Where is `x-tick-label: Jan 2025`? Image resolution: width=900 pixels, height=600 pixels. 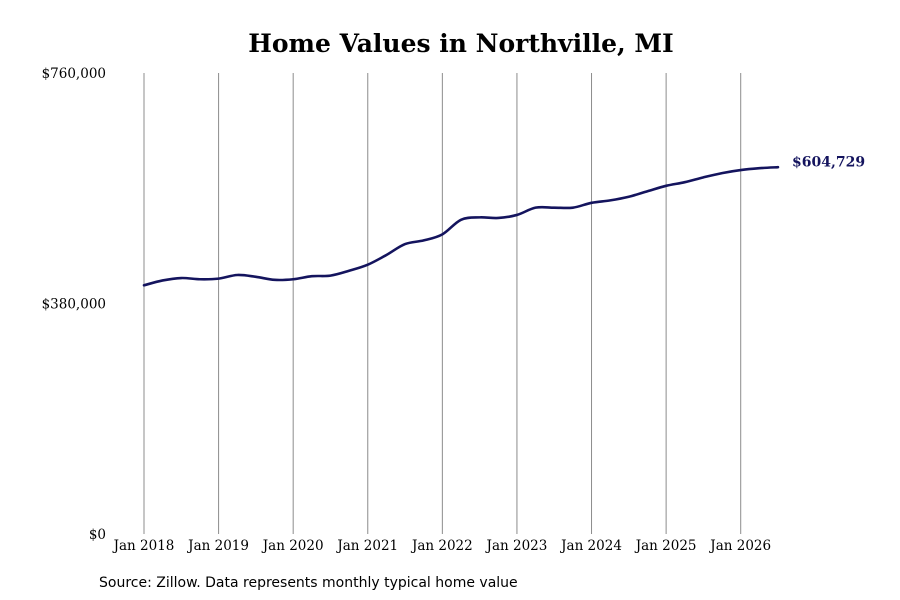 x-tick-label: Jan 2025 is located at coordinates (665, 546).